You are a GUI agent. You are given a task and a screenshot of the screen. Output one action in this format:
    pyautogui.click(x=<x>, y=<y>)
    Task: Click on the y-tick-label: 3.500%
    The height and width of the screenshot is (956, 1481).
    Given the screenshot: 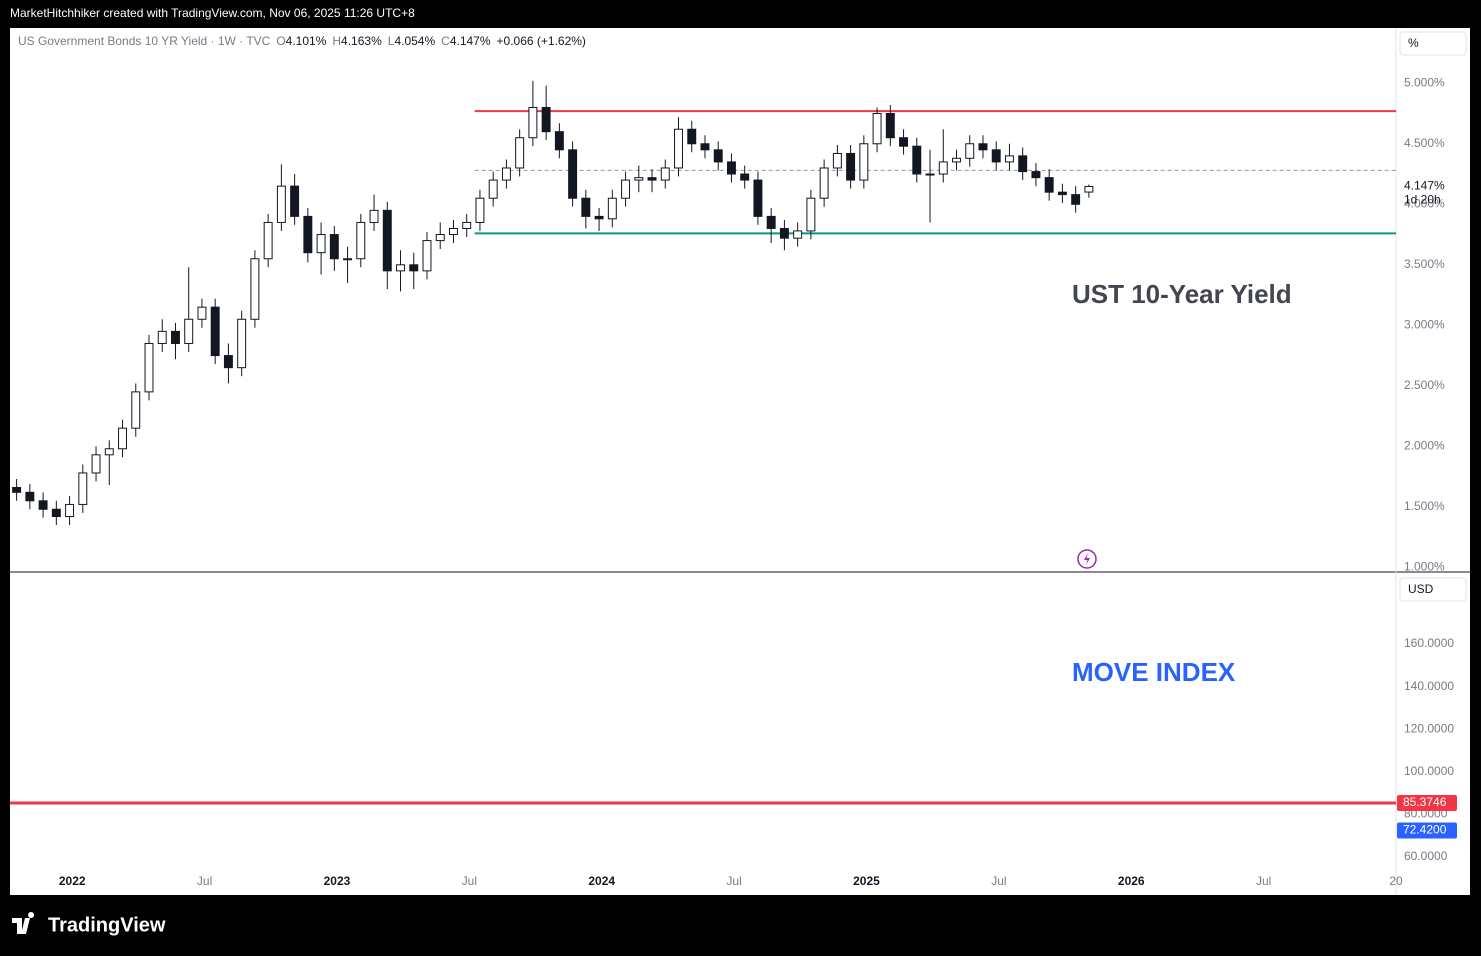 What is the action you would take?
    pyautogui.click(x=1424, y=264)
    